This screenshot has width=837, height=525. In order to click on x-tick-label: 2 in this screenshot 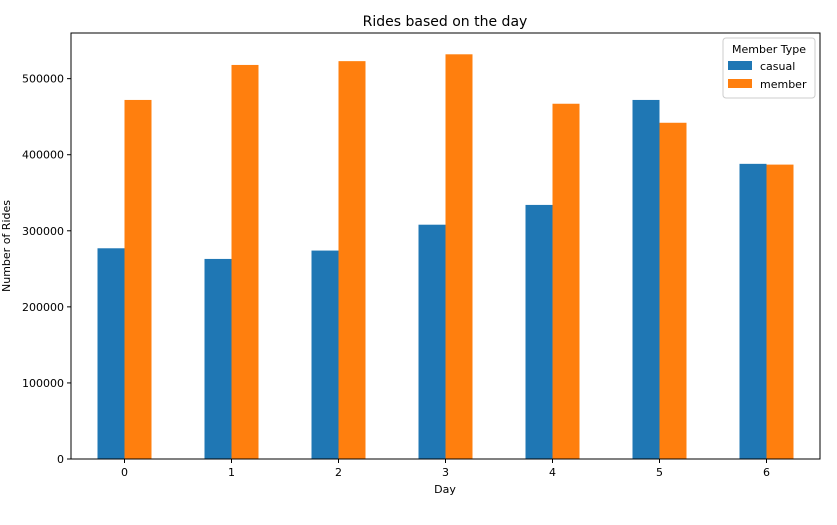, I will do `click(338, 472)`.